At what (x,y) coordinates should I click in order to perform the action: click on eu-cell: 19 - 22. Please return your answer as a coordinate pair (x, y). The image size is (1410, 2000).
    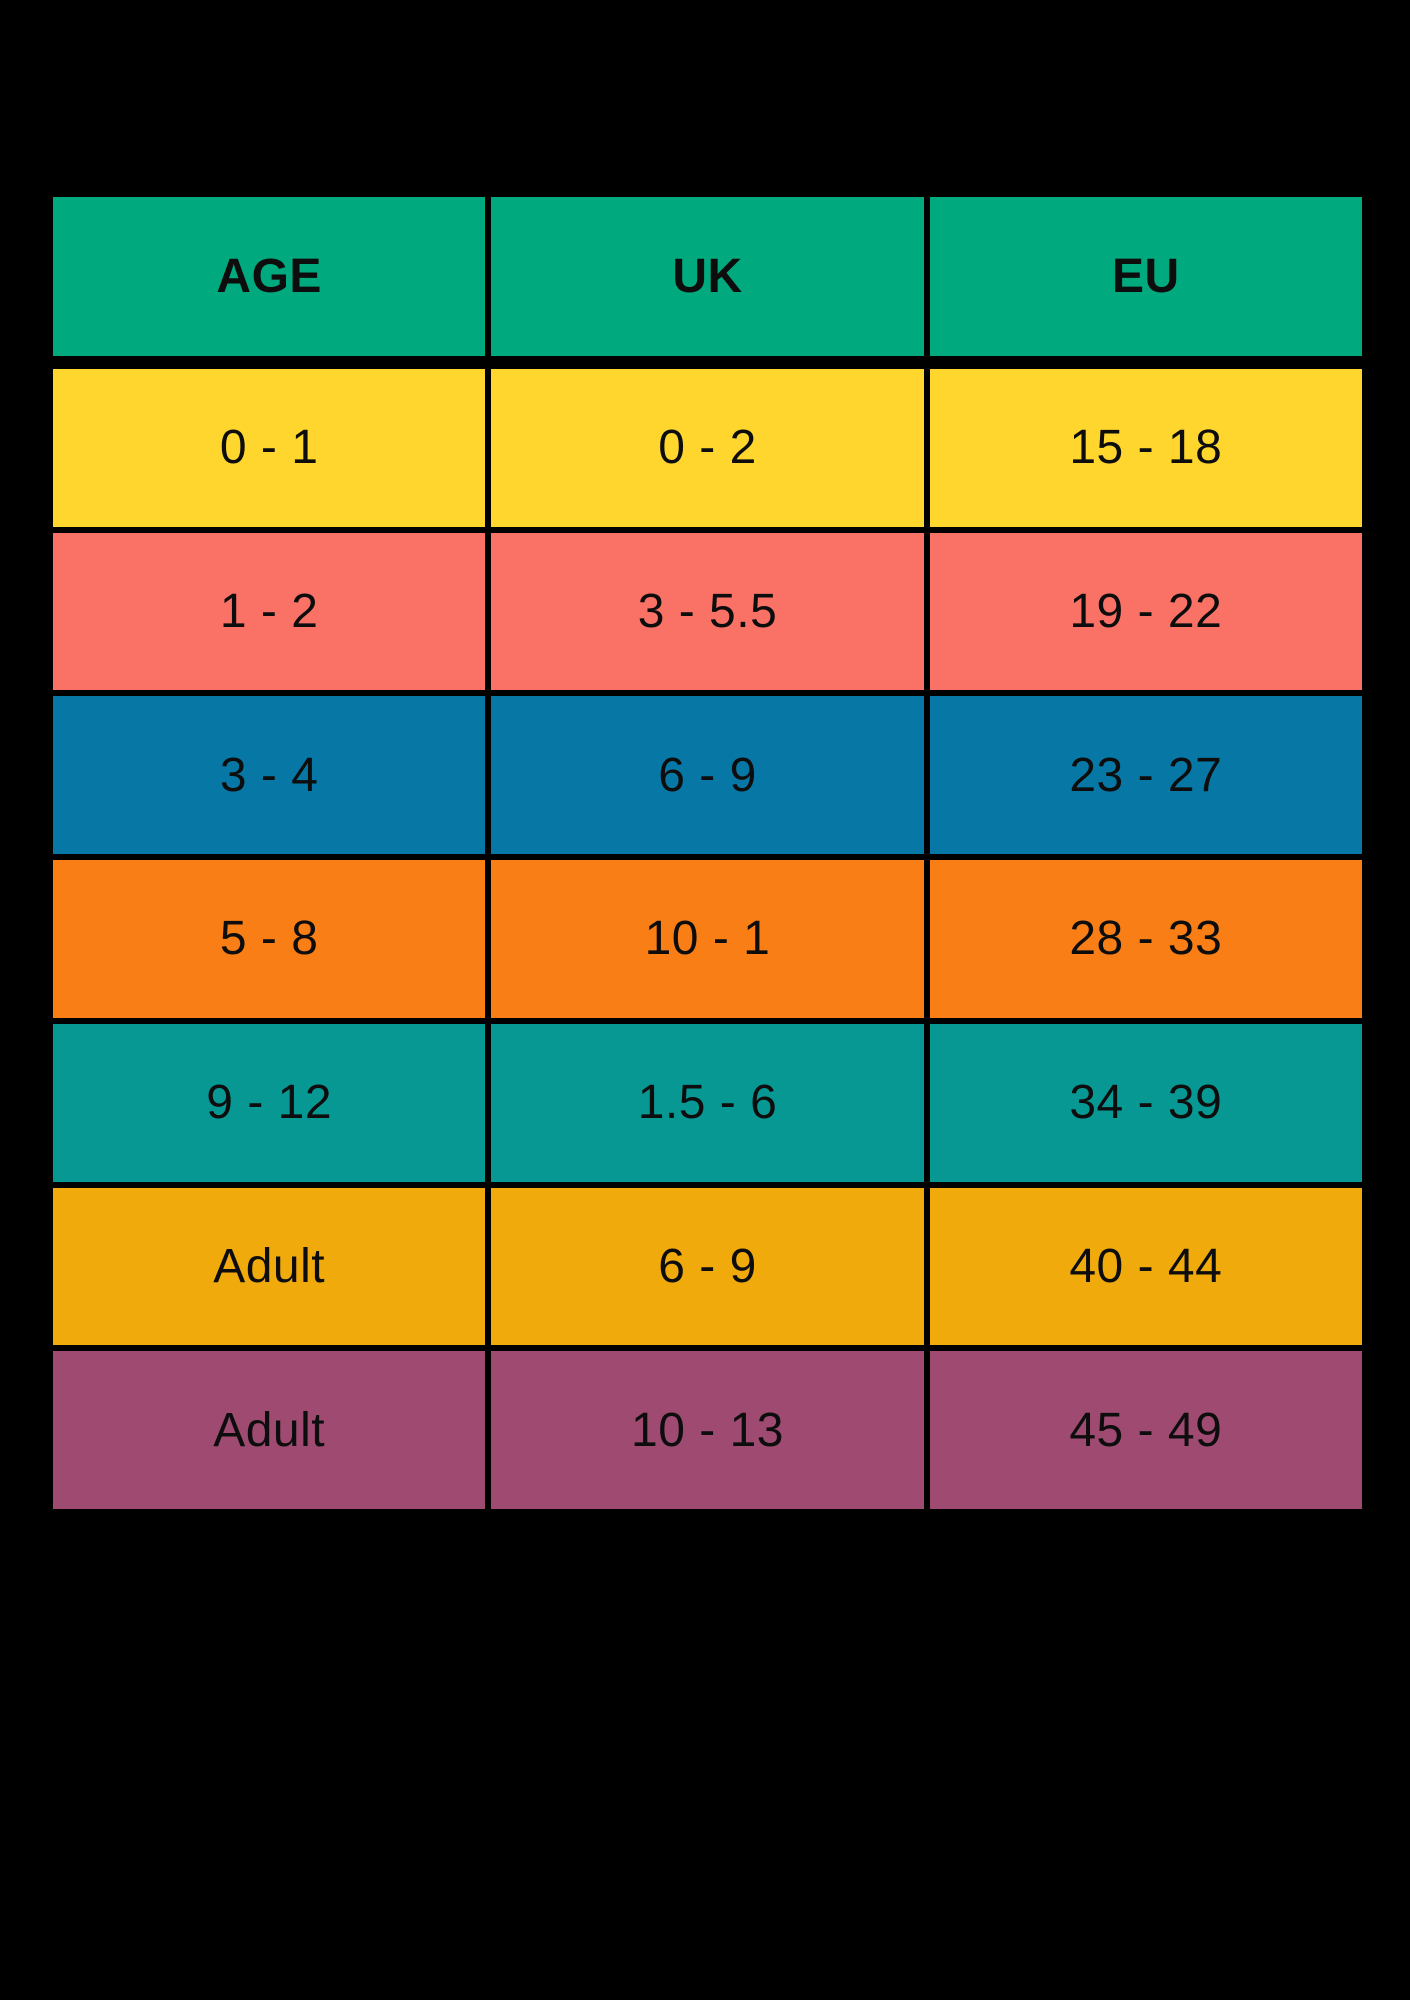
    Looking at the image, I should click on (1145, 611).